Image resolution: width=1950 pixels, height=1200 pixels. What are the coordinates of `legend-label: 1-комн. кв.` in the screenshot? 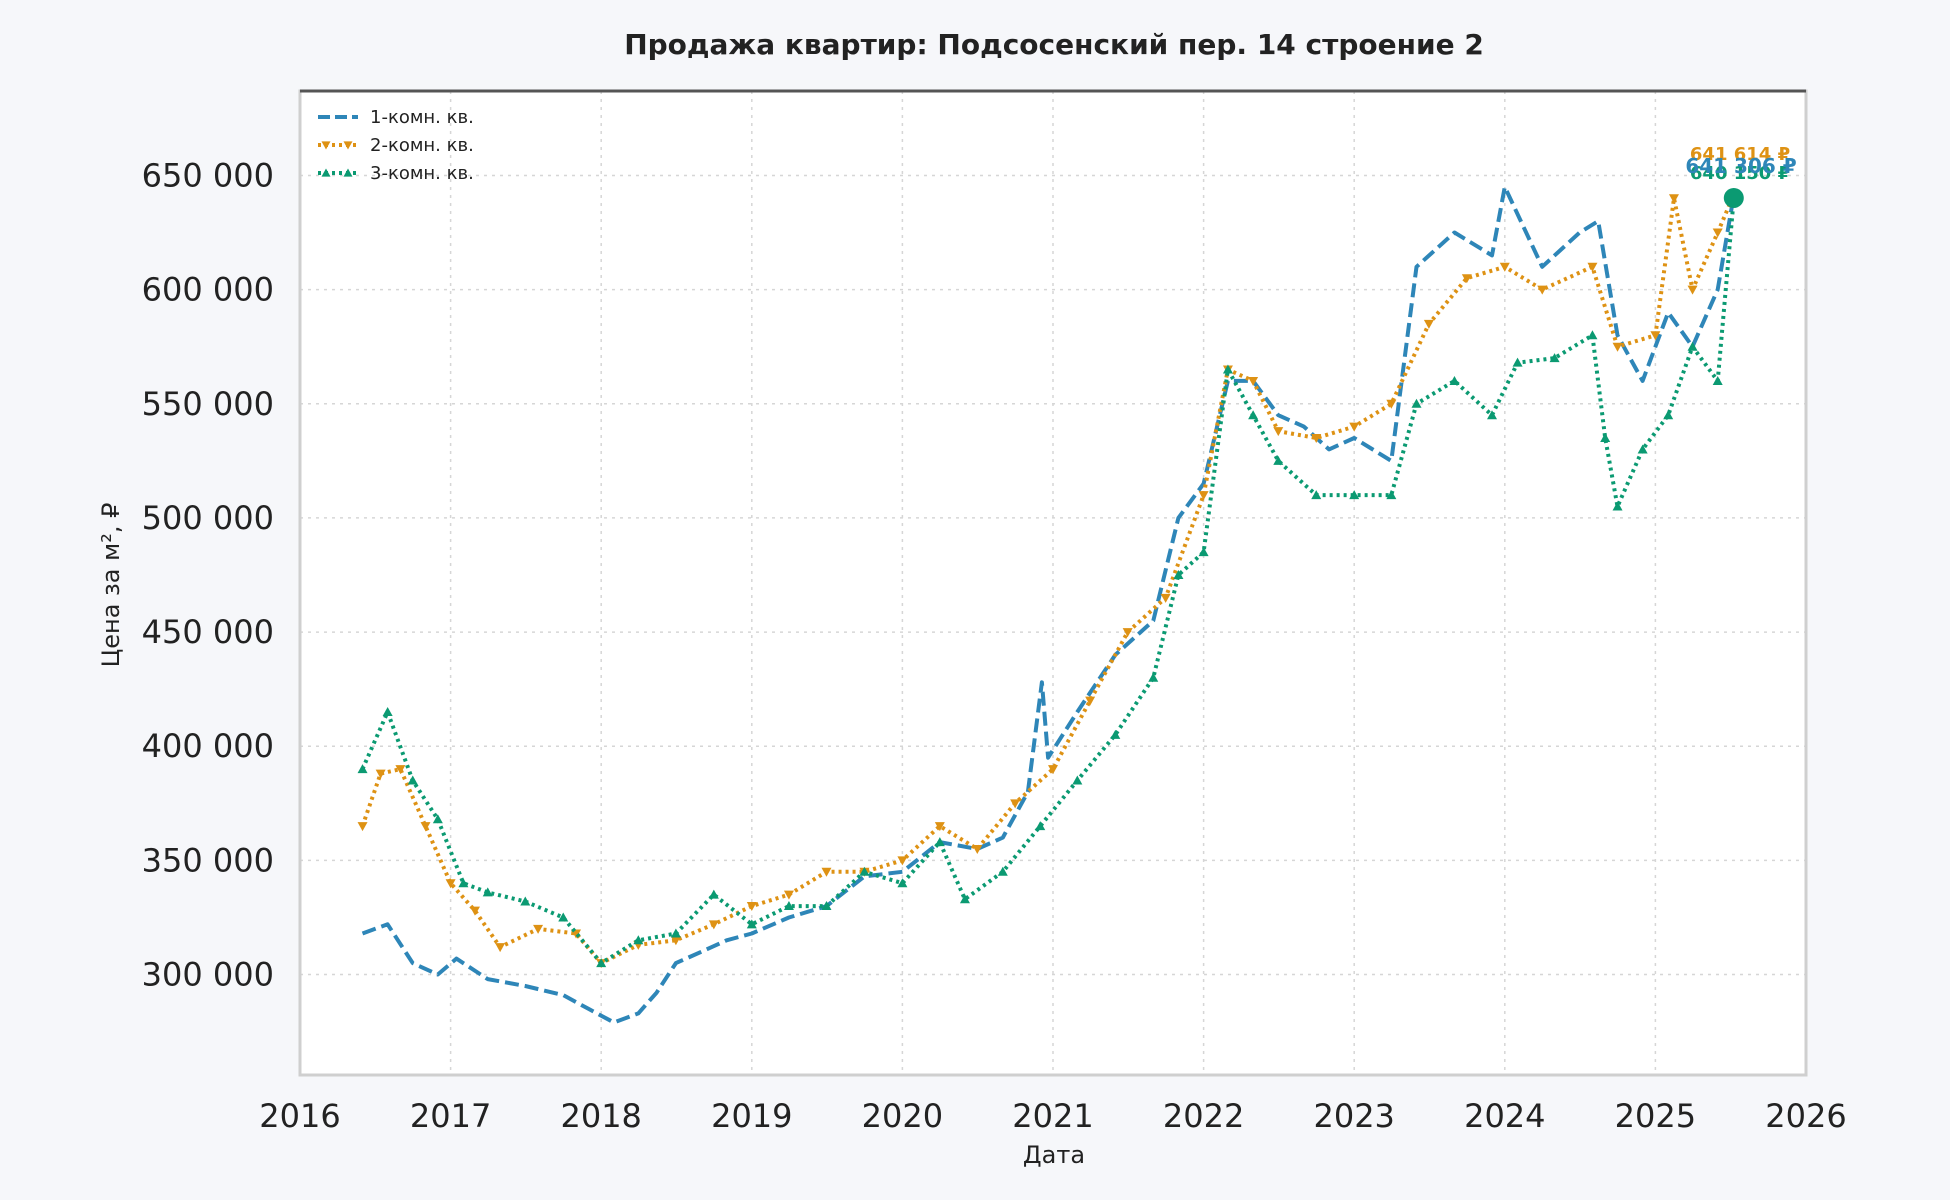 It's located at (422, 117).